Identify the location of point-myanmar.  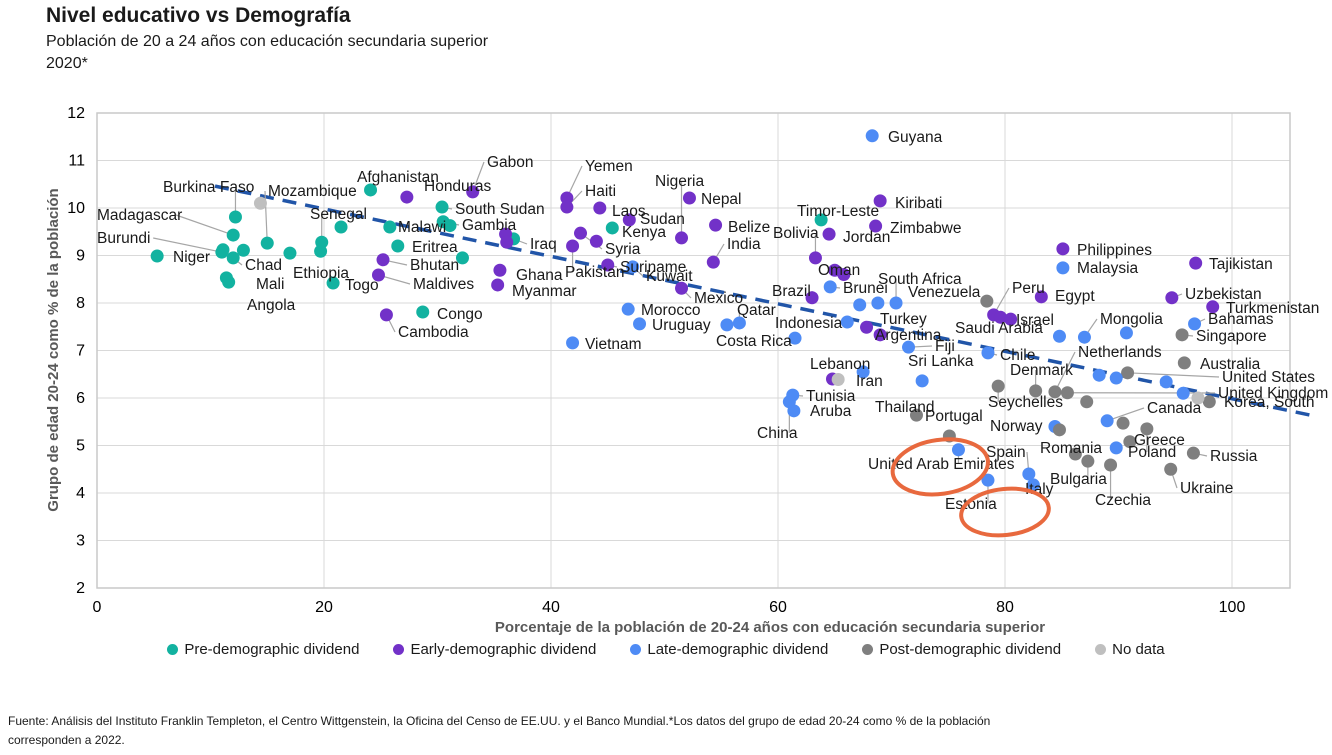
(498, 285).